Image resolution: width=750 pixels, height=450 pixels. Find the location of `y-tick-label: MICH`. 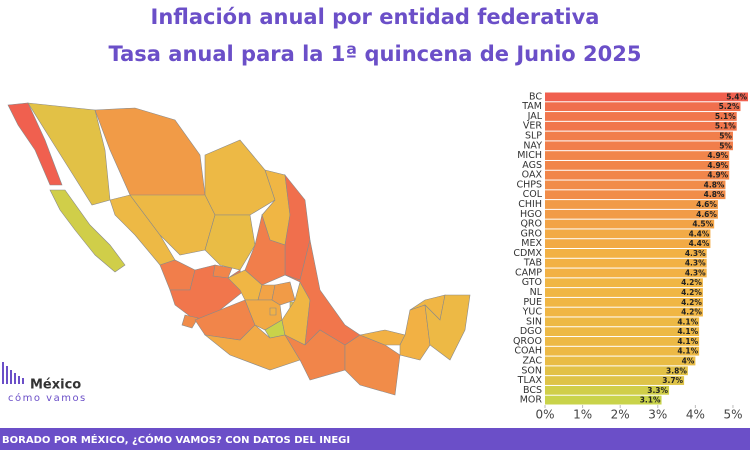

y-tick-label: MICH is located at coordinates (529, 155).